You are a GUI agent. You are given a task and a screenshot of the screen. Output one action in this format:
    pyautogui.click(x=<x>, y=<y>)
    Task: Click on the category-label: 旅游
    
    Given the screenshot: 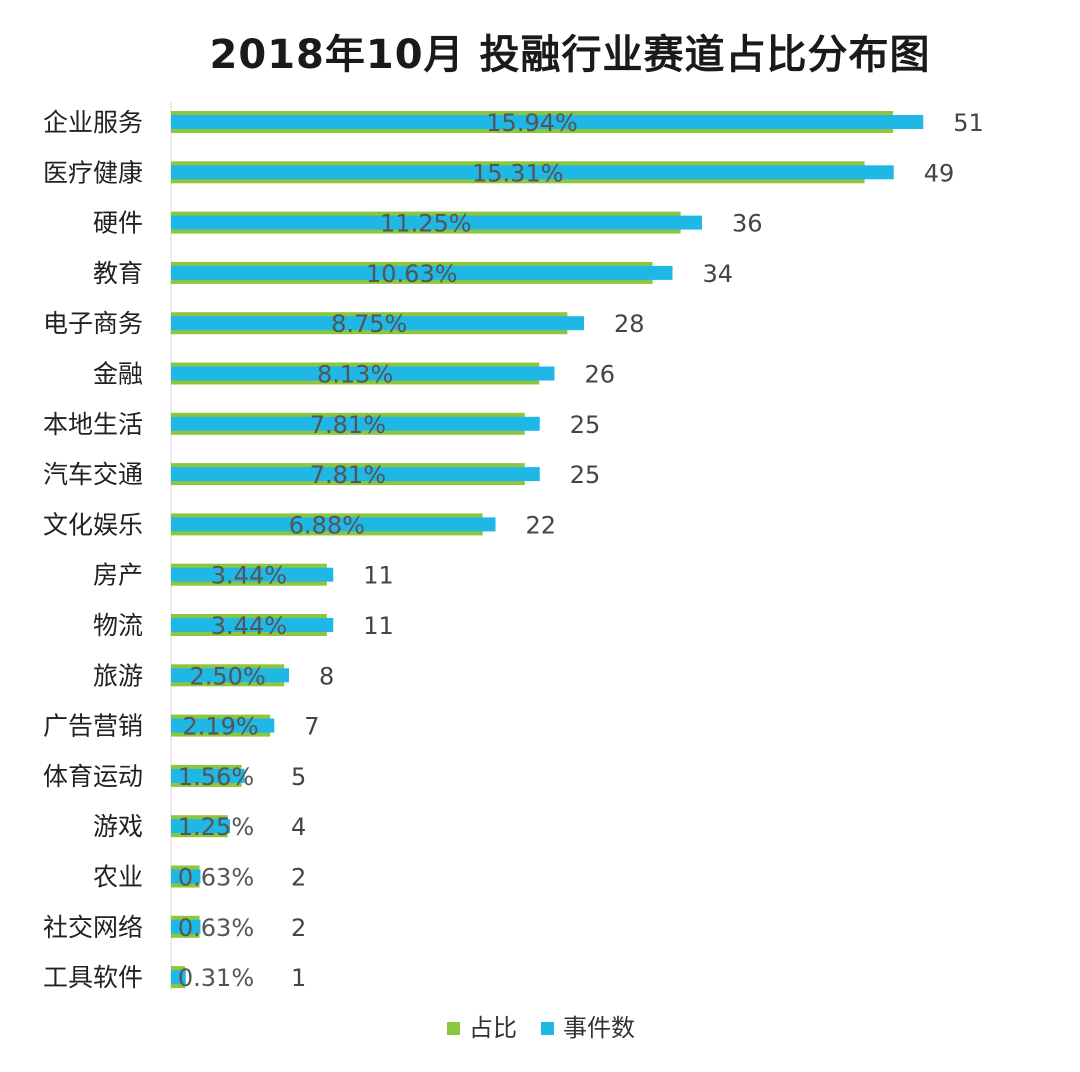 What is the action you would take?
    pyautogui.click(x=118, y=675)
    